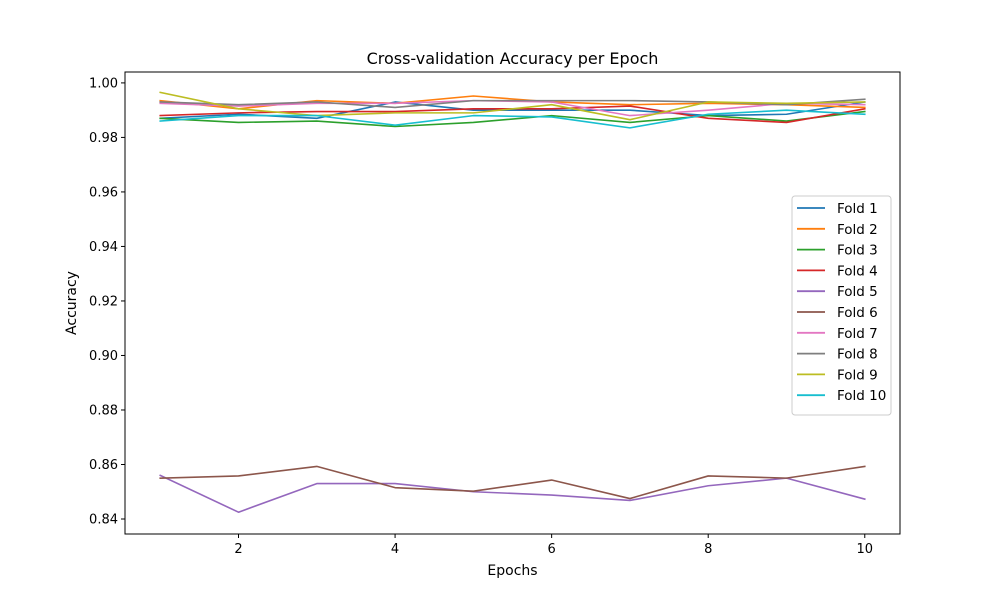 The width and height of the screenshot is (1000, 600). I want to click on legend-label-fold-3: Fold 3, so click(857, 251).